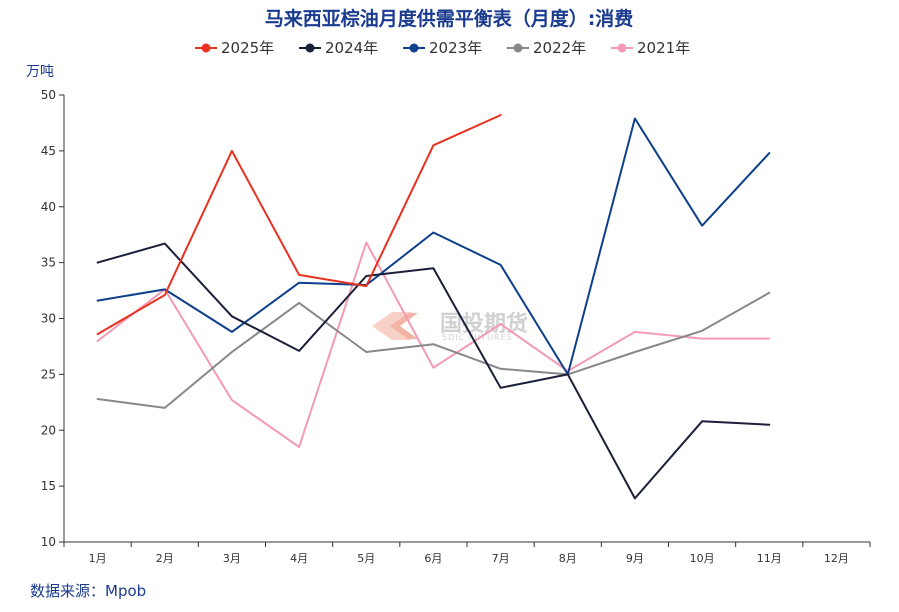 This screenshot has width=899, height=612. I want to click on x-tick-label: 3月, so click(232, 558).